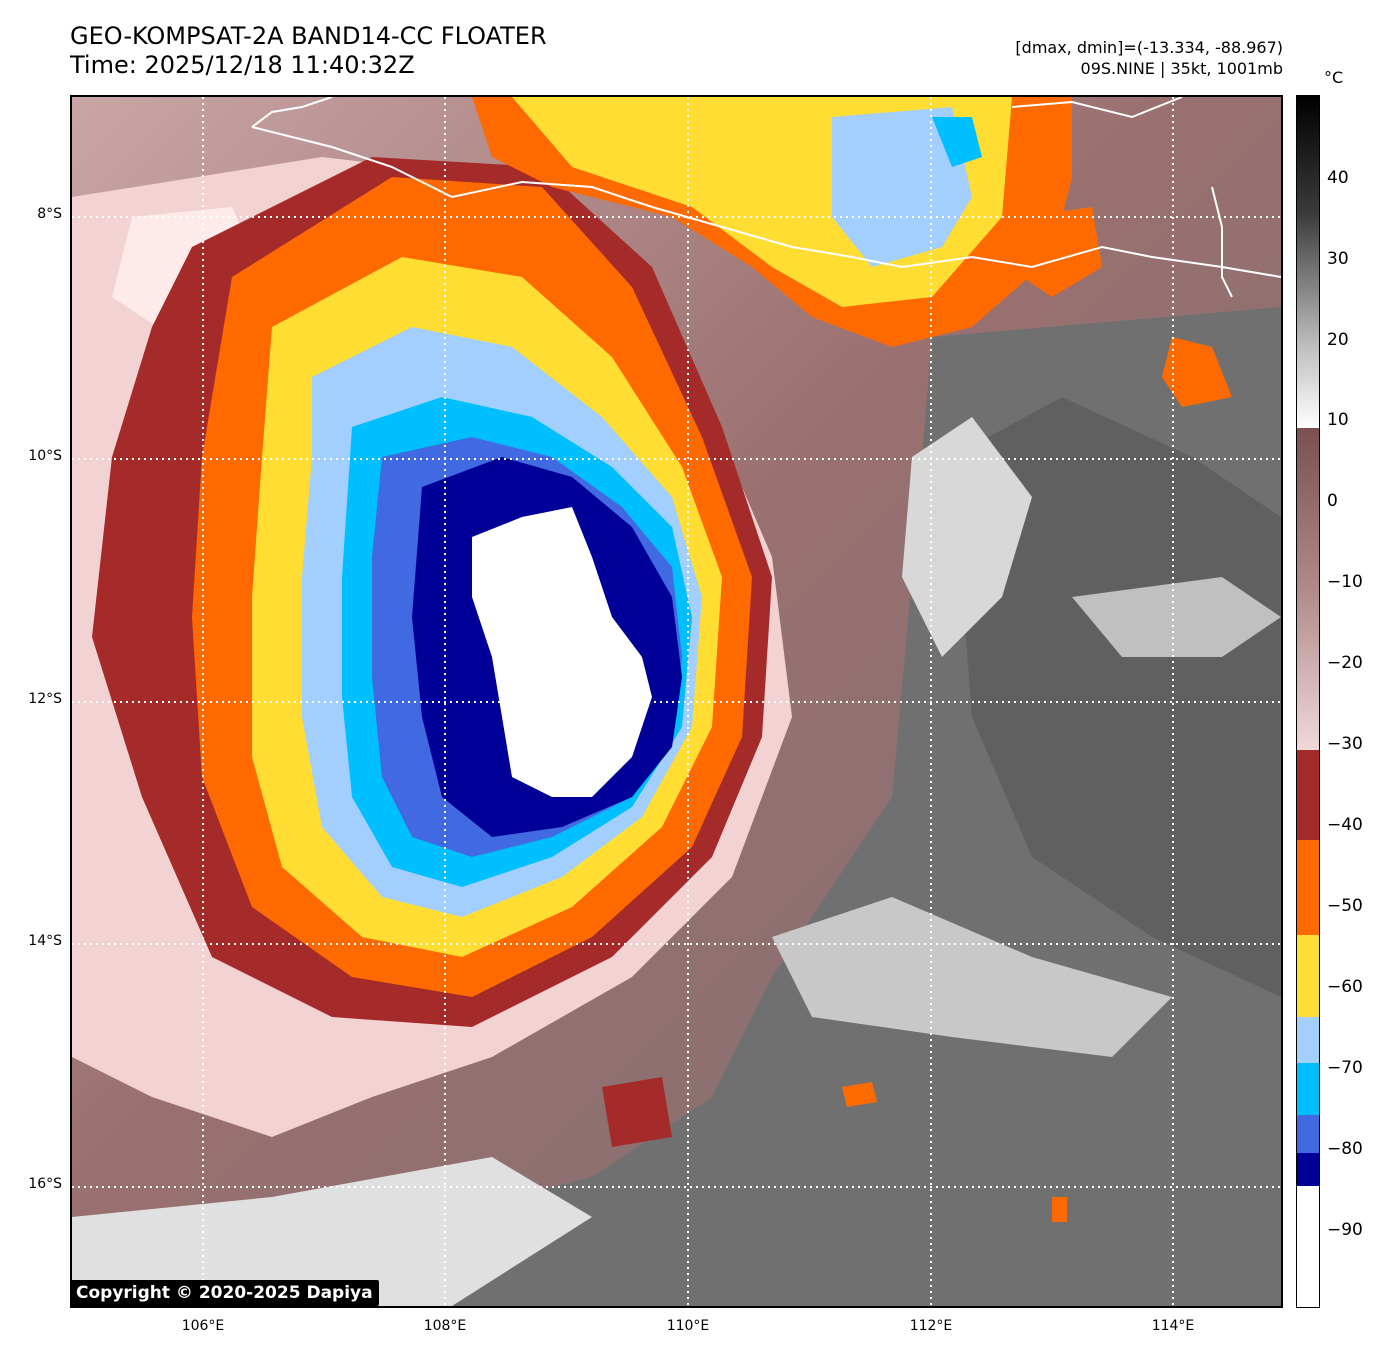 The image size is (1388, 1359). I want to click on colorbar-tick: 30, so click(1338, 259).